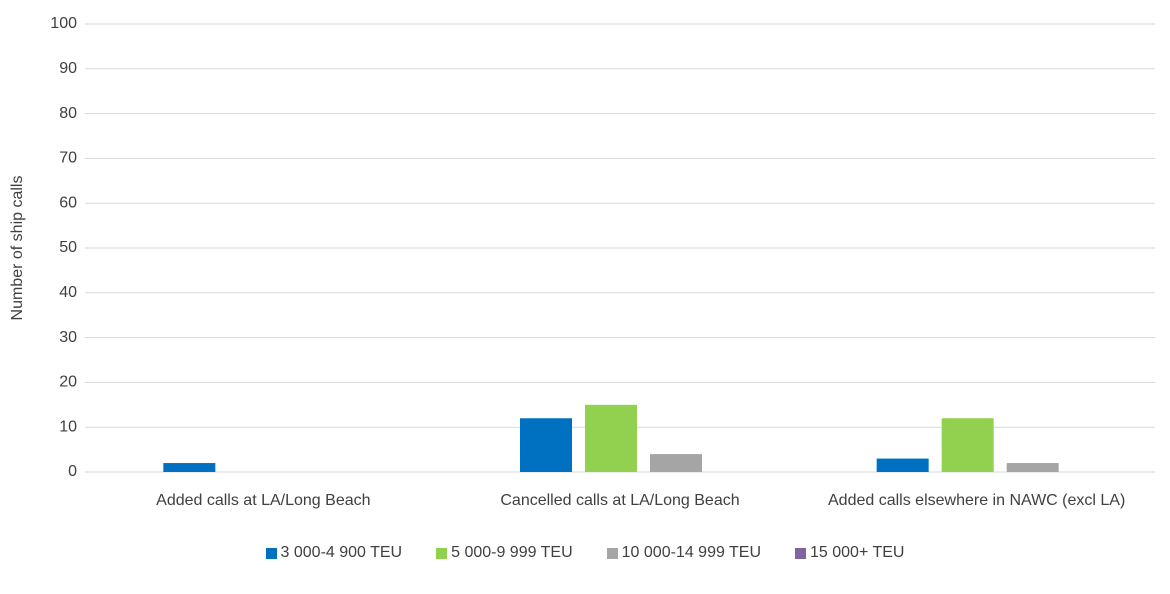 This screenshot has width=1170, height=594. What do you see at coordinates (68, 337) in the screenshot?
I see `y-tick-label: 30` at bounding box center [68, 337].